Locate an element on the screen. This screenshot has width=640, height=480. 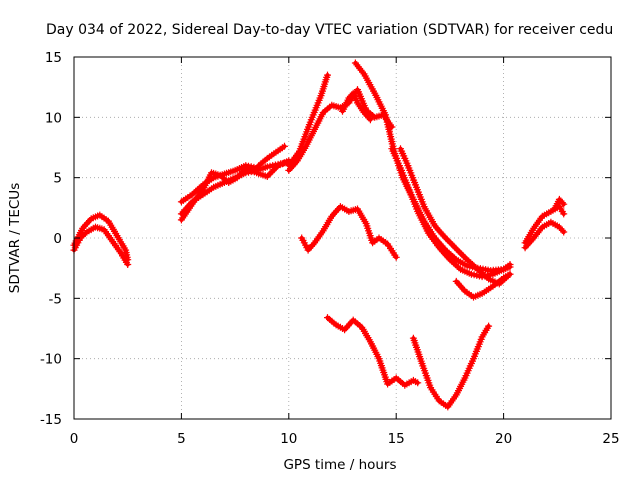
x-tick-label: 20 is located at coordinates (503, 439).